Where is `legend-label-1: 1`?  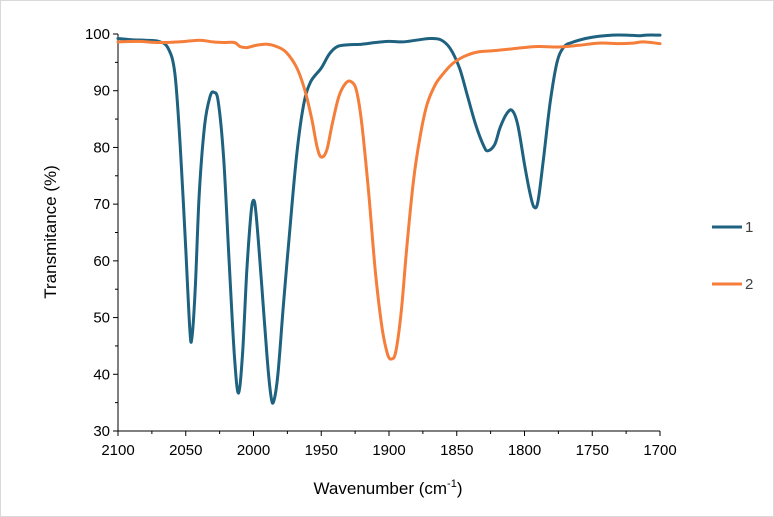 legend-label-1: 1 is located at coordinates (749, 227).